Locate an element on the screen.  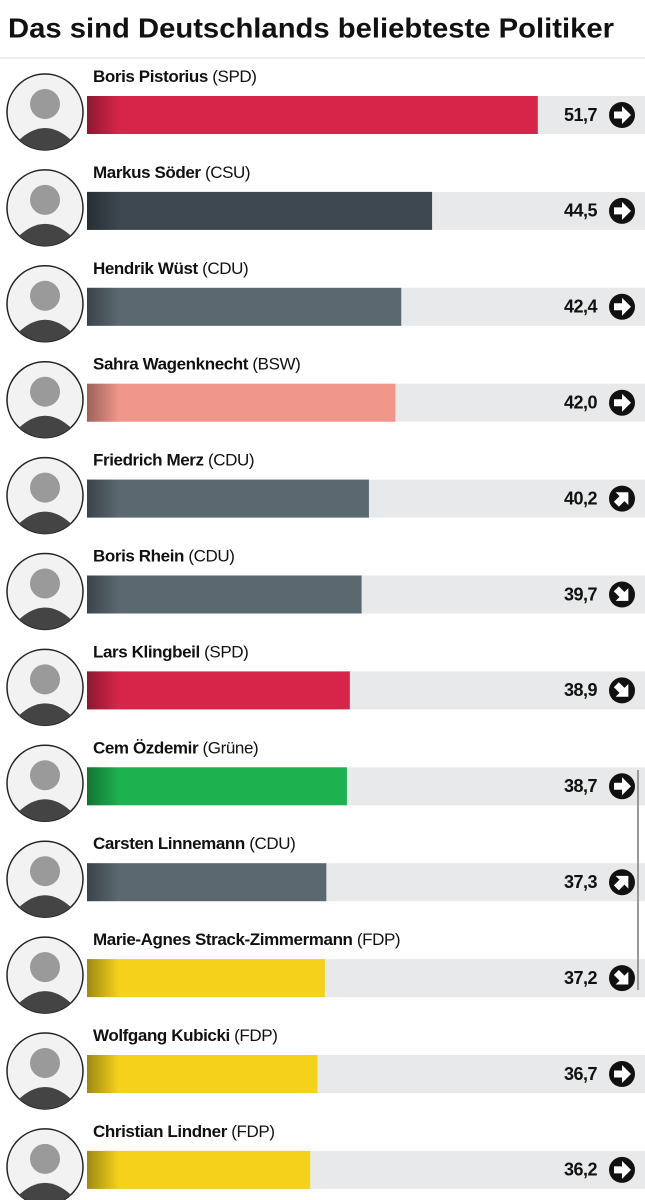
value-label: 40,2 is located at coordinates (581, 498).